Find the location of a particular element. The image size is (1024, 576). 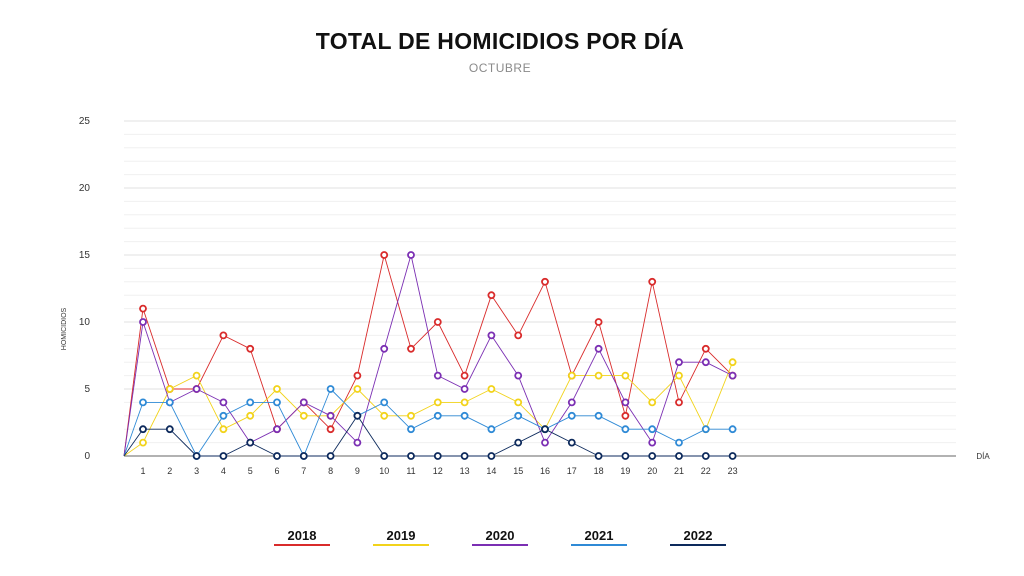

legend-label-2022: 2022 is located at coordinates (698, 535).